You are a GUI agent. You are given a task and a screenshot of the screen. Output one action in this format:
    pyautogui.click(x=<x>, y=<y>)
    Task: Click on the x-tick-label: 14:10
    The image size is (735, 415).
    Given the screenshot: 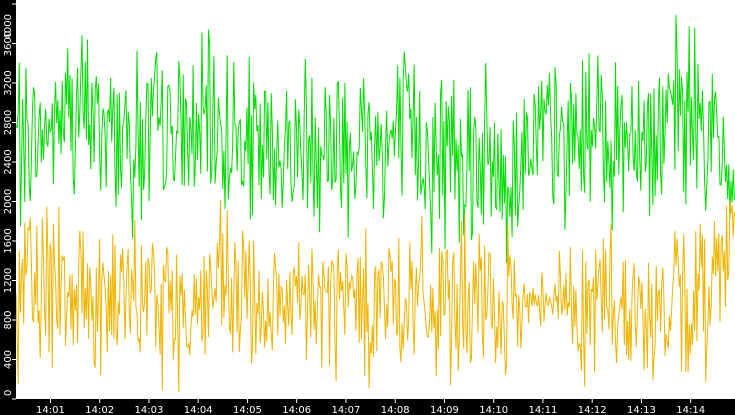 What is the action you would take?
    pyautogui.click(x=493, y=410)
    